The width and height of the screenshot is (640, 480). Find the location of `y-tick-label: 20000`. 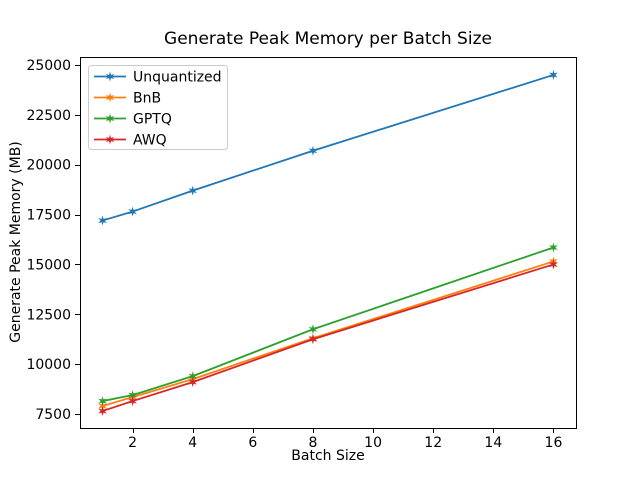

y-tick-label: 20000 is located at coordinates (48, 166).